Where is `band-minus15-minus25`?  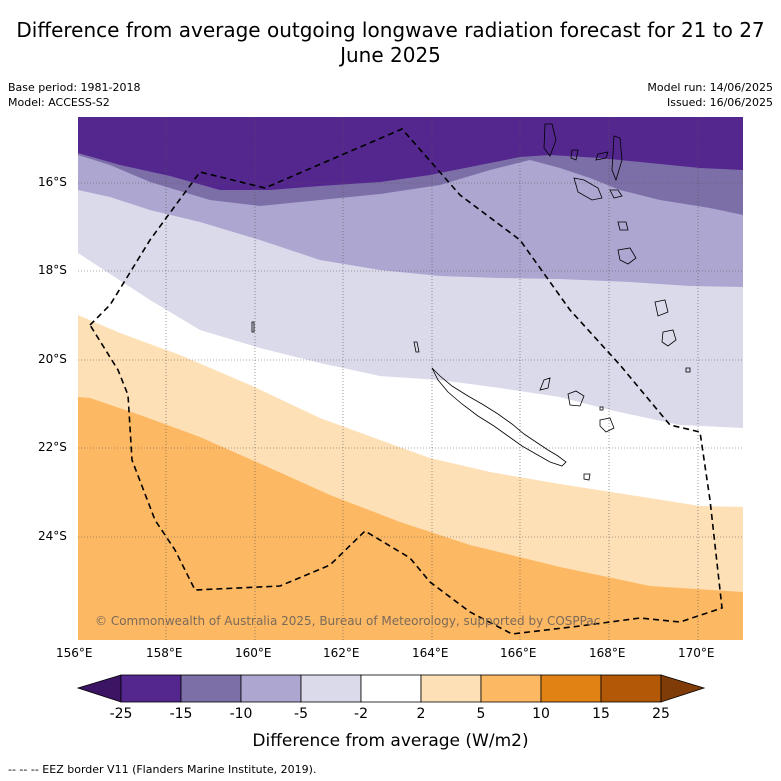
band-minus15-minus25 is located at coordinates (410, 153).